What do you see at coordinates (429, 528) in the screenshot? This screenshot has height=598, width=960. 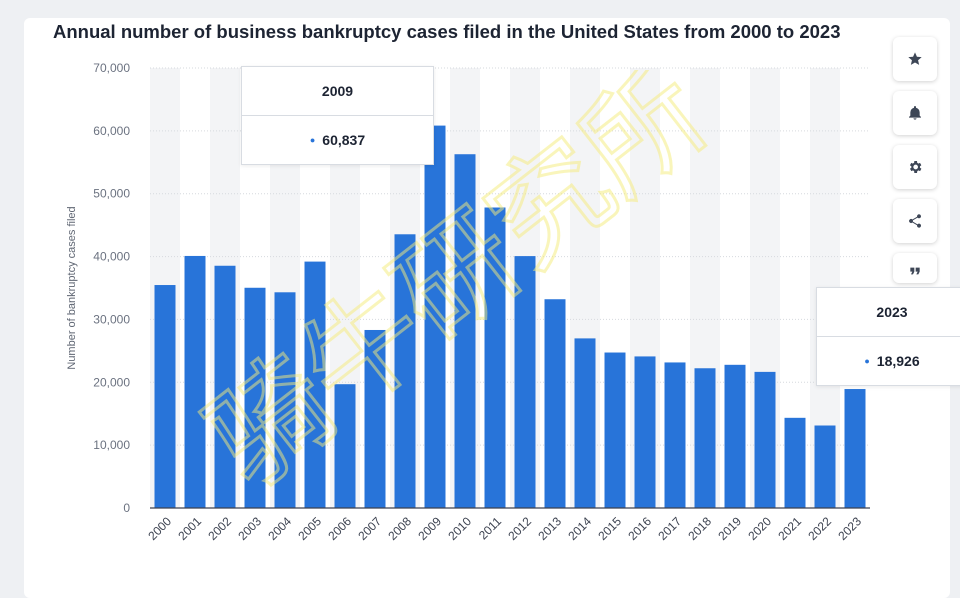 I see `x-tick-label: 2009` at bounding box center [429, 528].